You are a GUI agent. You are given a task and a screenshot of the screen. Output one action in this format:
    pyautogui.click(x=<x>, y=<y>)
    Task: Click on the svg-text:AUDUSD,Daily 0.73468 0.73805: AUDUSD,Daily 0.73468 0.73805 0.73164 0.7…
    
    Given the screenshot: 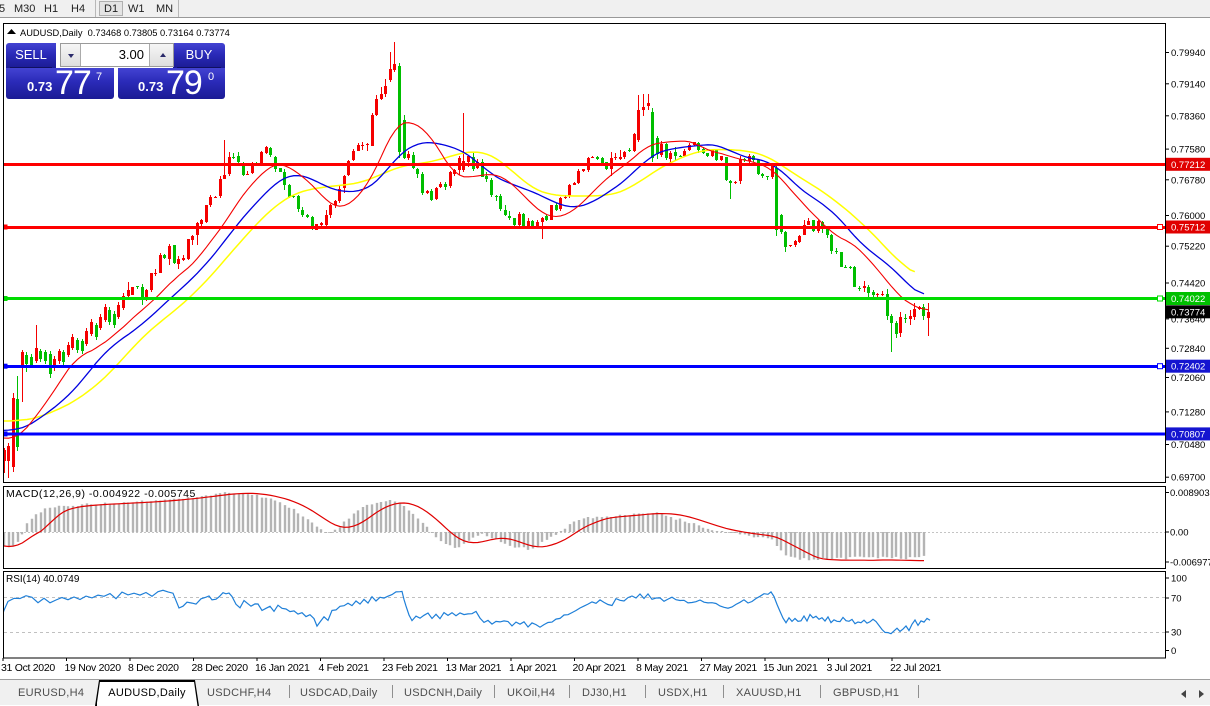 What is the action you would take?
    pyautogui.click(x=125, y=33)
    